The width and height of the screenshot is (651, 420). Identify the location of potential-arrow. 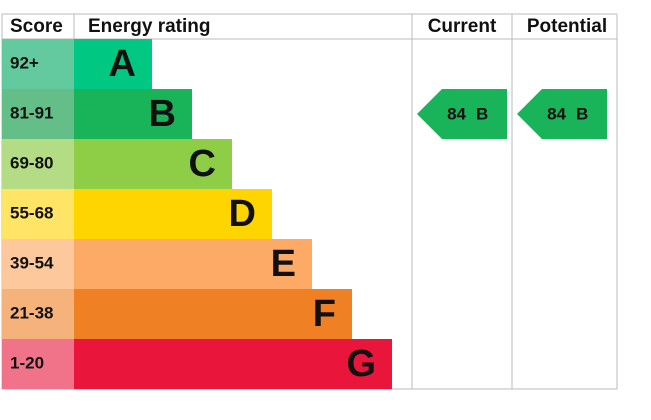
(562, 114).